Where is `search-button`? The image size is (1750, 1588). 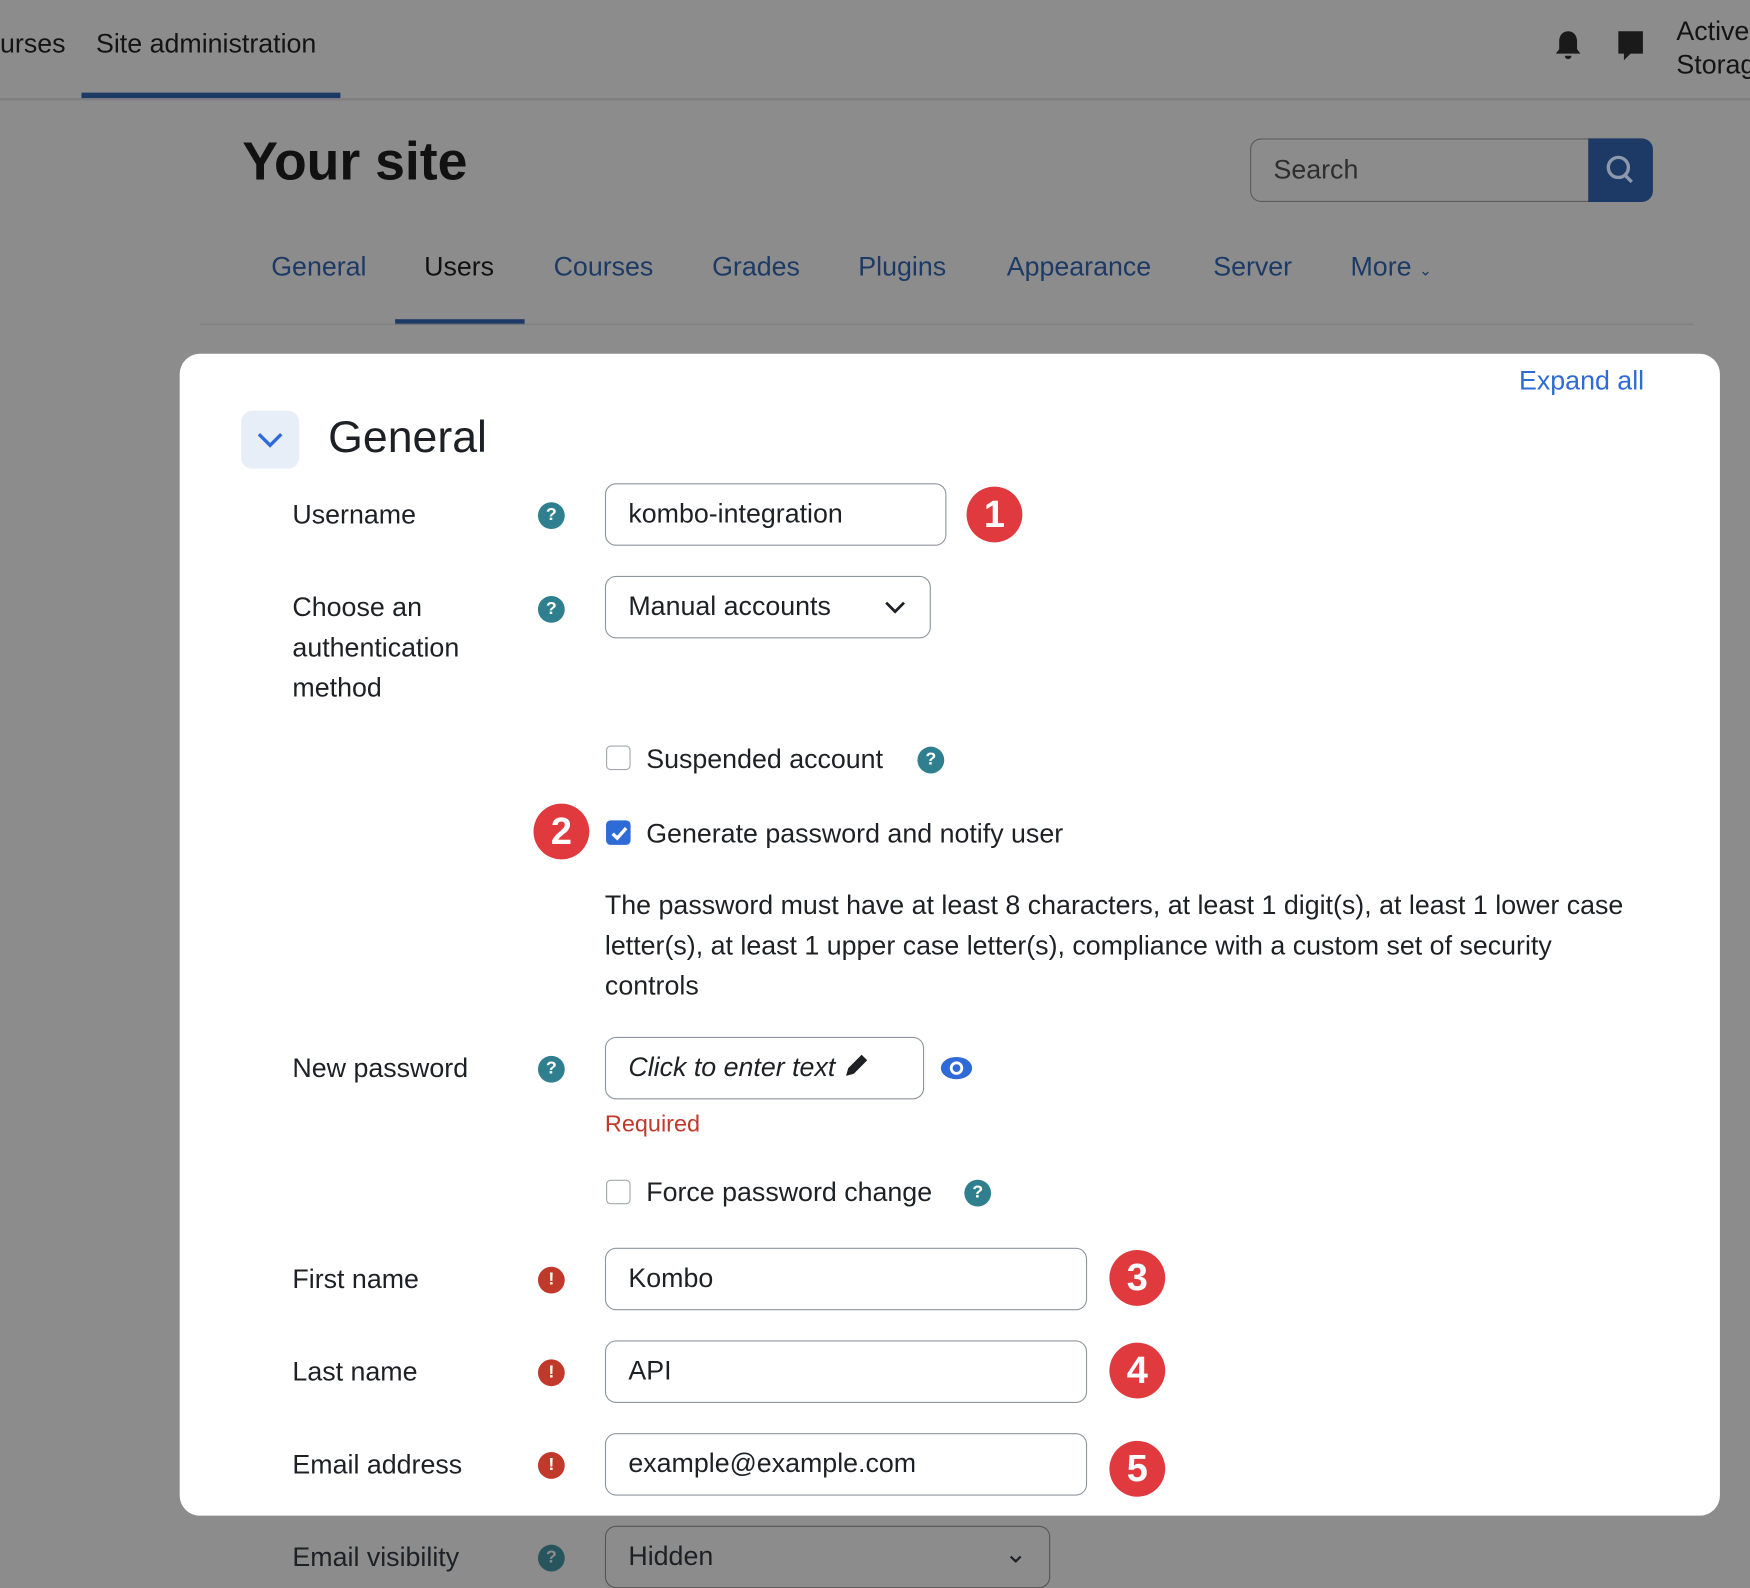
search-button is located at coordinates (1620, 170).